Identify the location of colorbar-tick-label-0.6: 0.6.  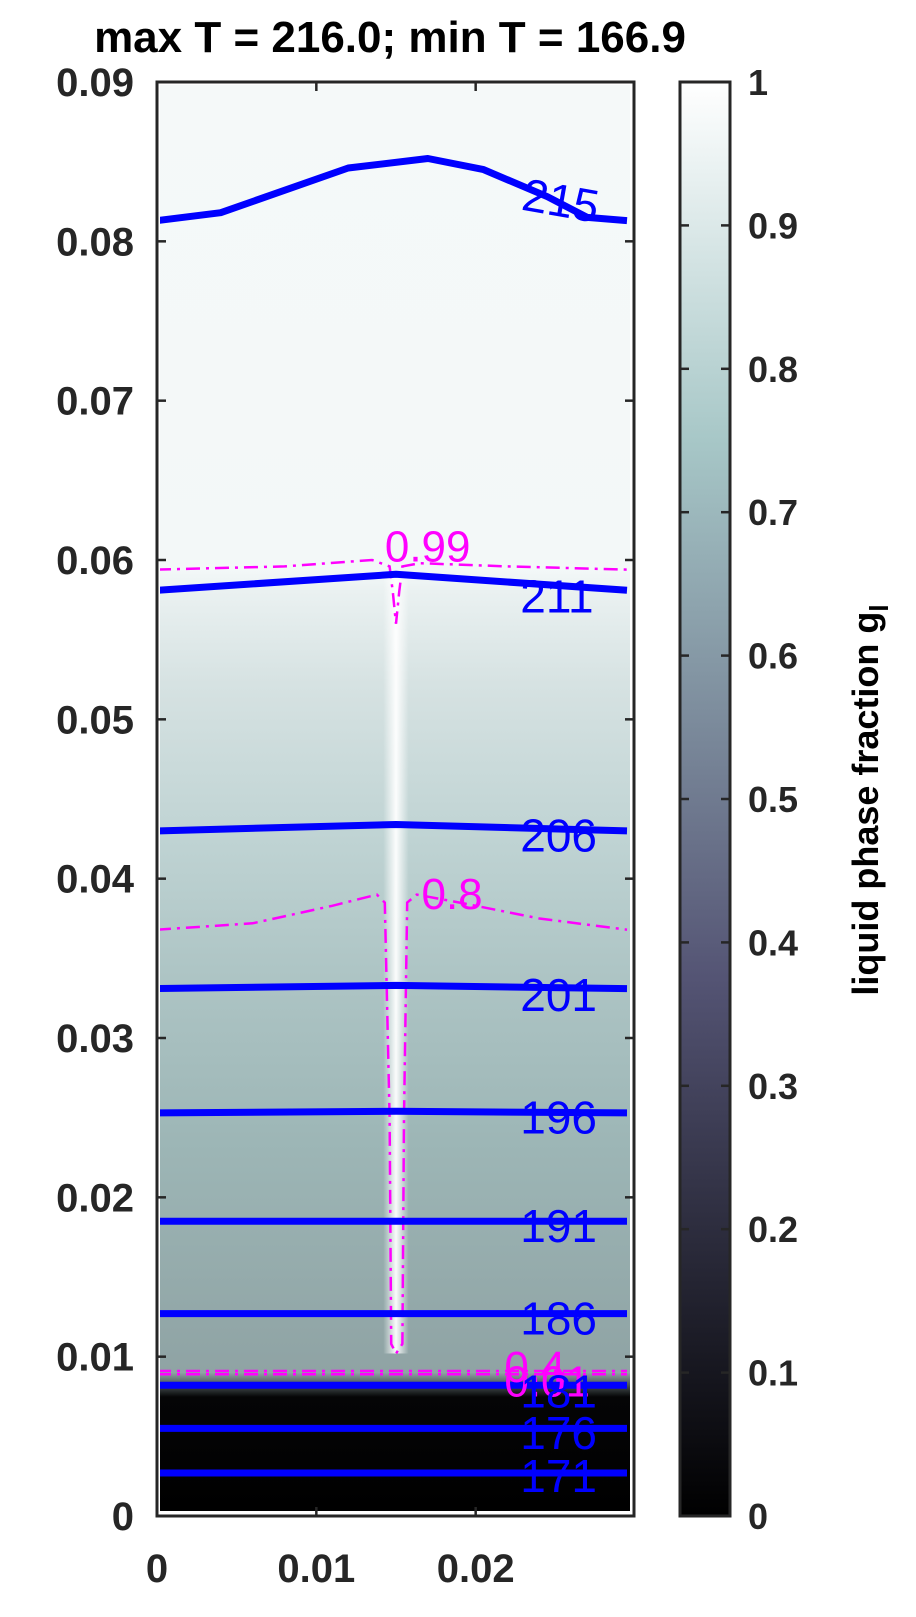
(773, 656).